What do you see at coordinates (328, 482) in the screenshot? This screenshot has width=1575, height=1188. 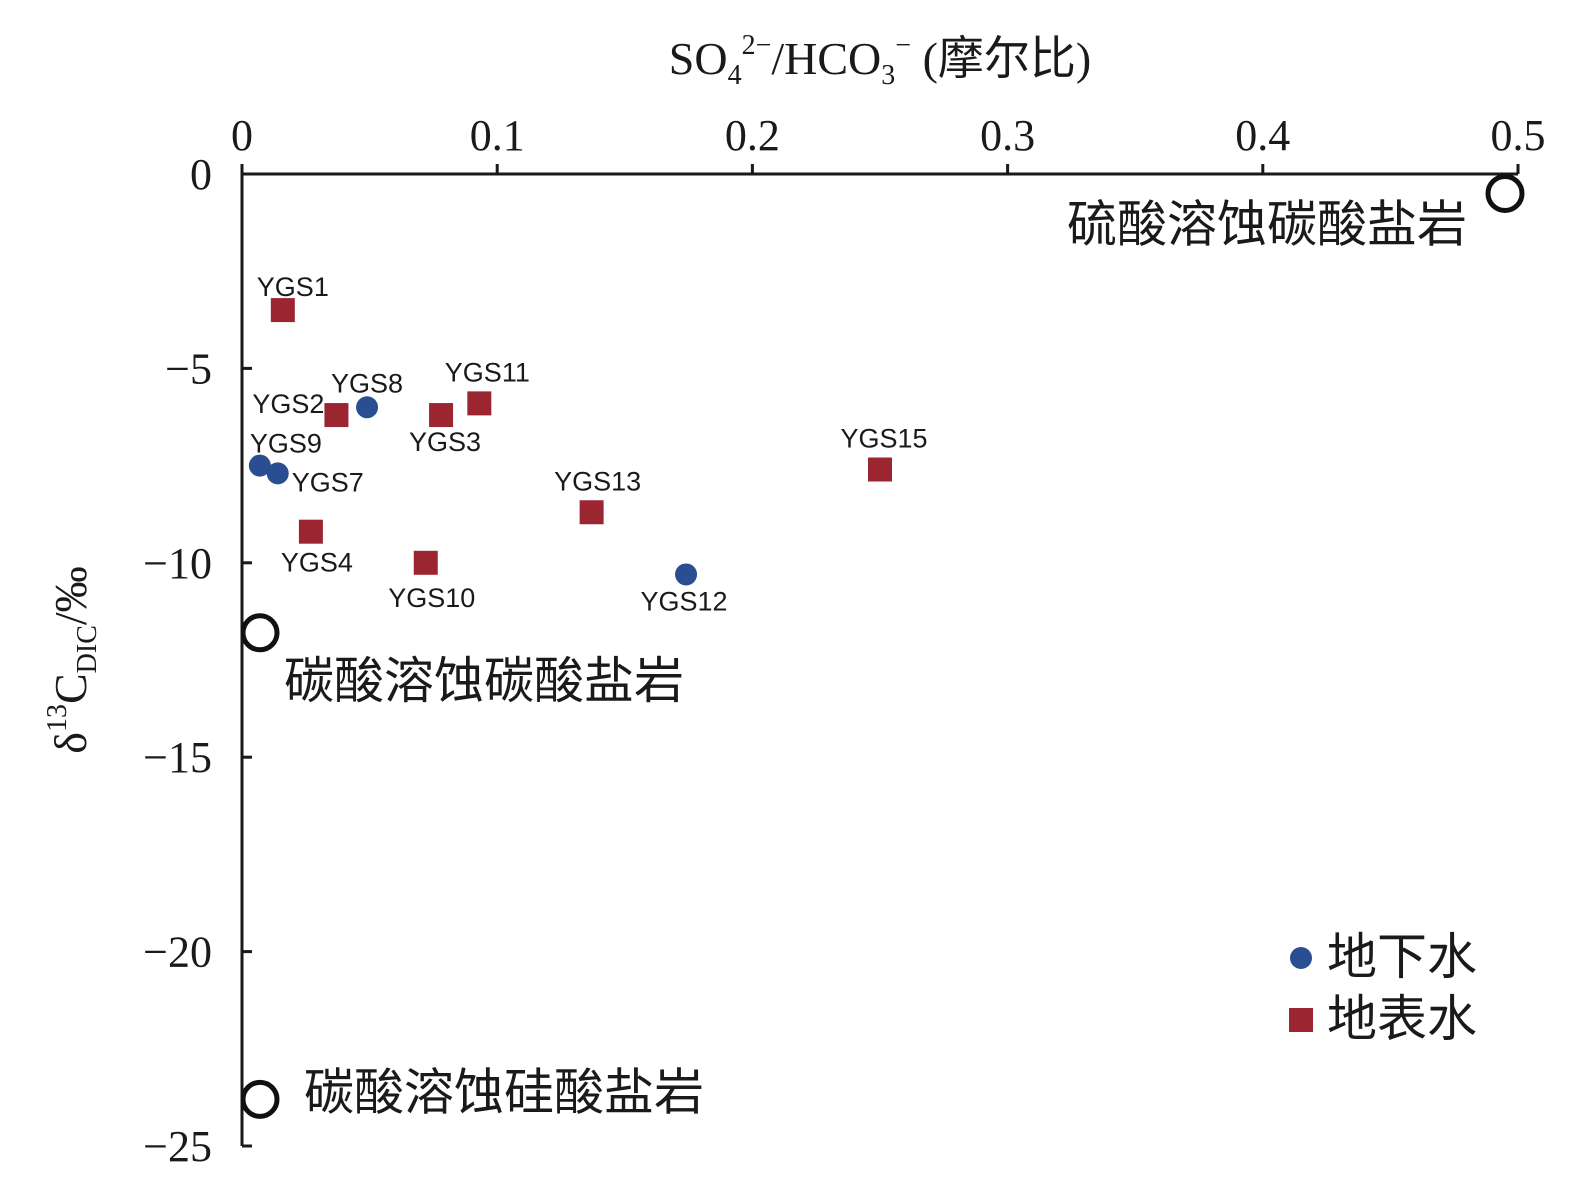 I see `point-label-ygs7: YGS7` at bounding box center [328, 482].